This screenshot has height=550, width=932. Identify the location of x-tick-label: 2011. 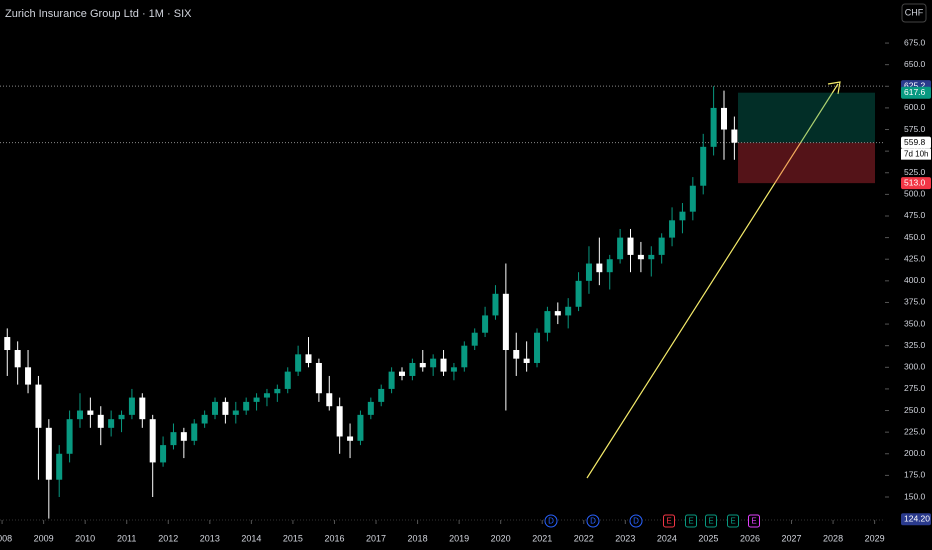
(126, 538).